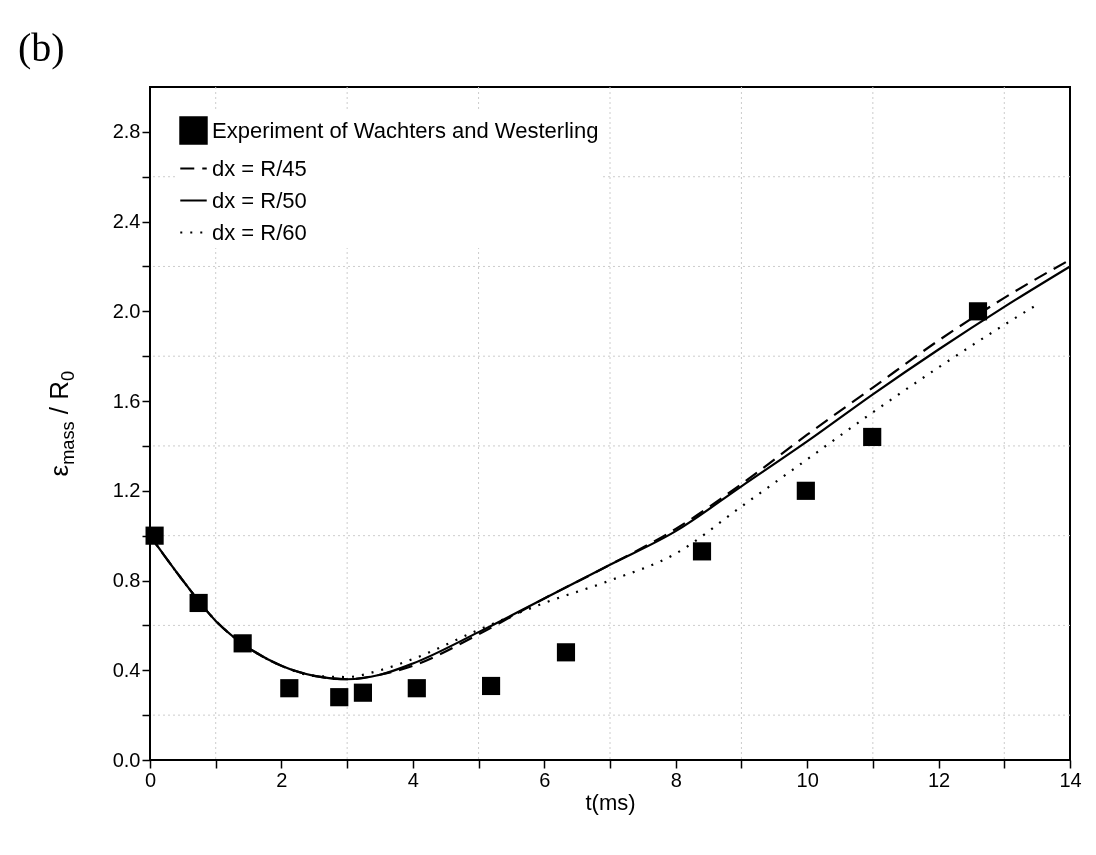  Describe the element at coordinates (676, 779) in the screenshot. I see `x-tick-label: 8` at that location.